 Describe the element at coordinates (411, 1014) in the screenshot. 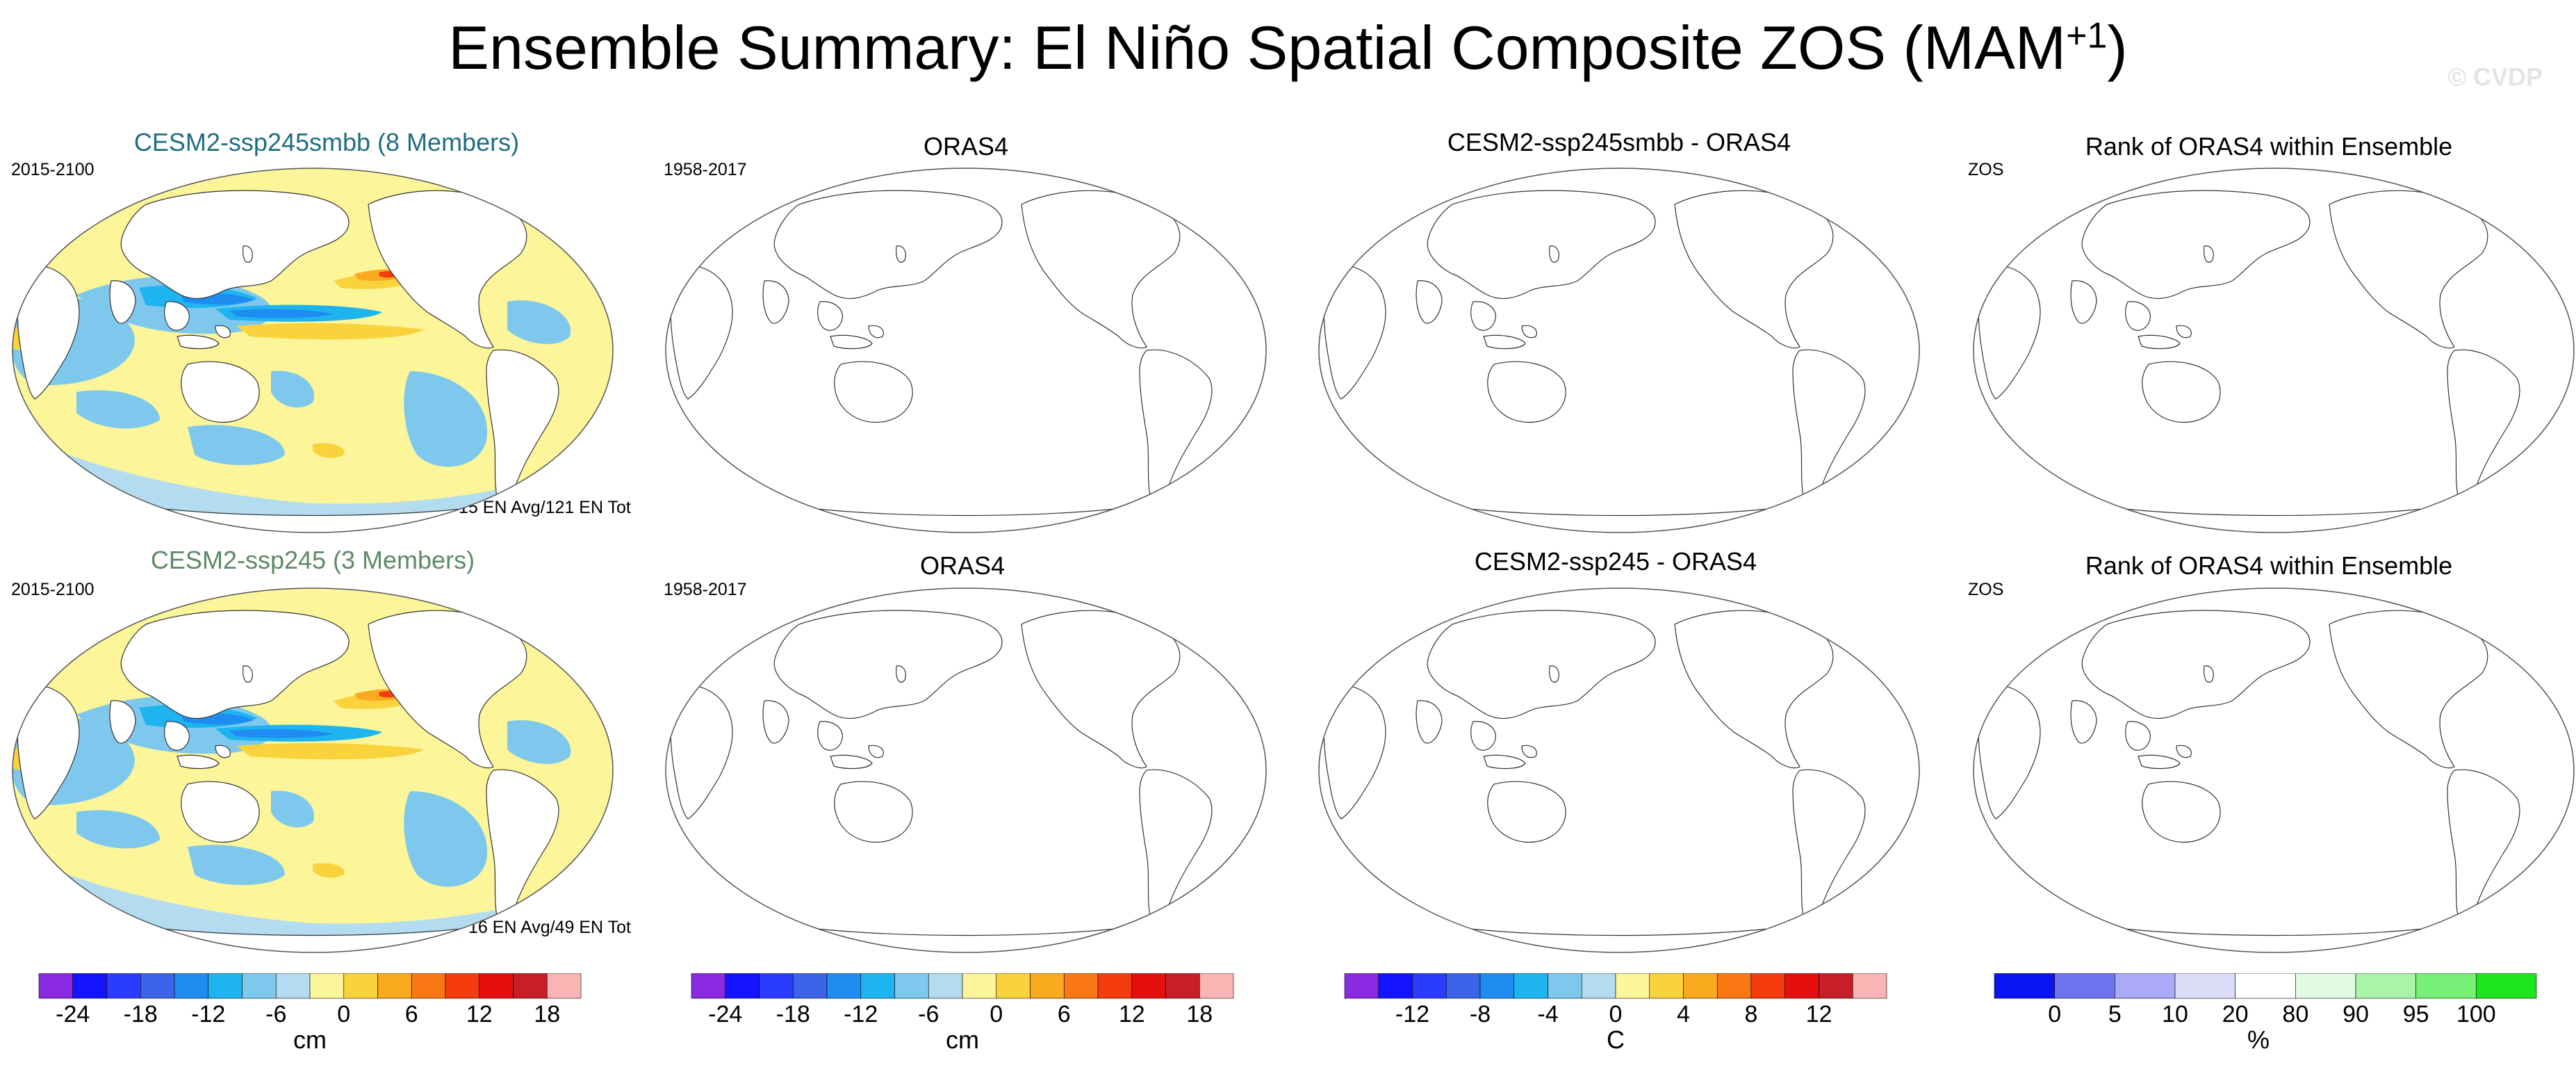

I see `colorbar-0-tick-5: 6` at that location.